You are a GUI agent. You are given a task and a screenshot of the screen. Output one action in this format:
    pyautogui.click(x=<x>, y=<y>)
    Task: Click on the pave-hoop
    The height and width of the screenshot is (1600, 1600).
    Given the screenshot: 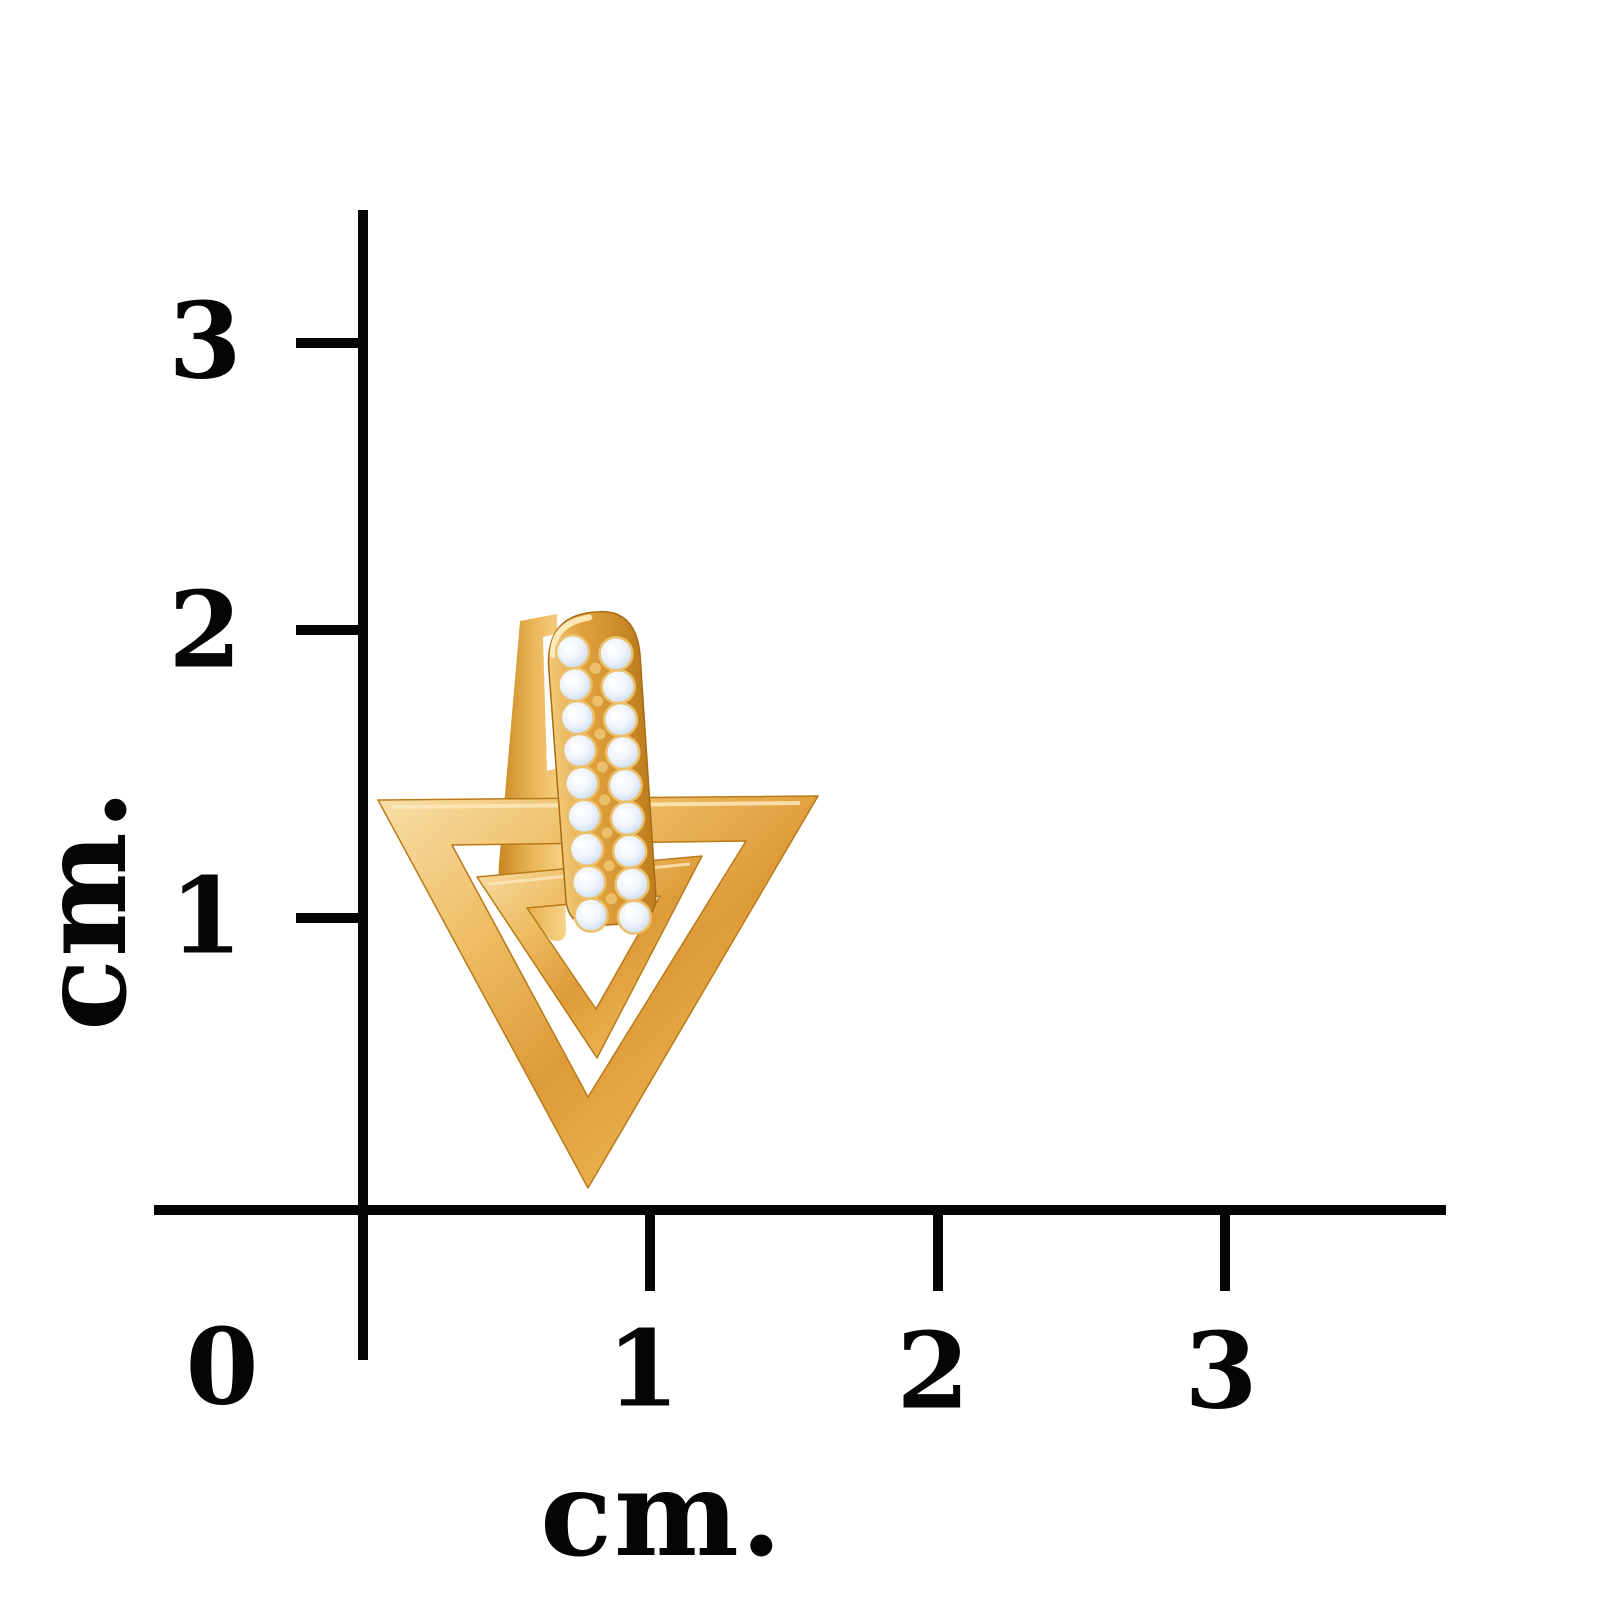 What is the action you would take?
    pyautogui.click(x=602, y=772)
    